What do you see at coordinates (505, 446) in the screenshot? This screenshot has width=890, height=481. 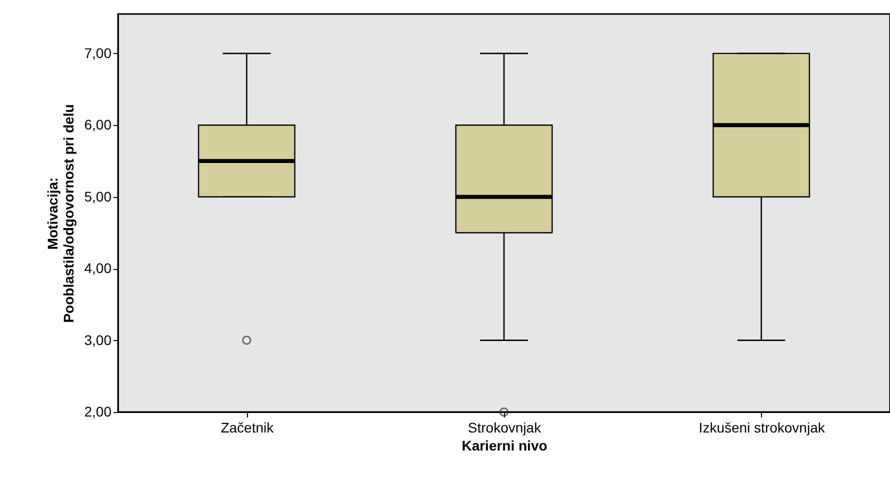 I see `x-axis-title: Karierni nivo` at bounding box center [505, 446].